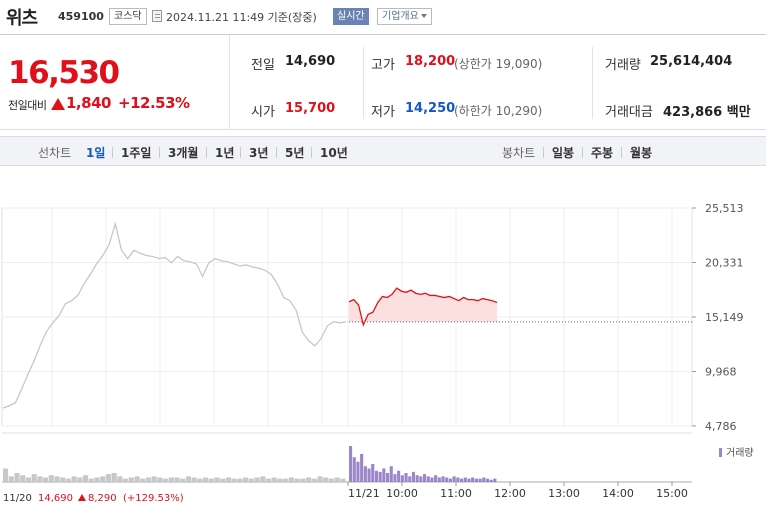 This screenshot has height=513, width=766. I want to click on period-3m: 3개월, so click(183, 153).